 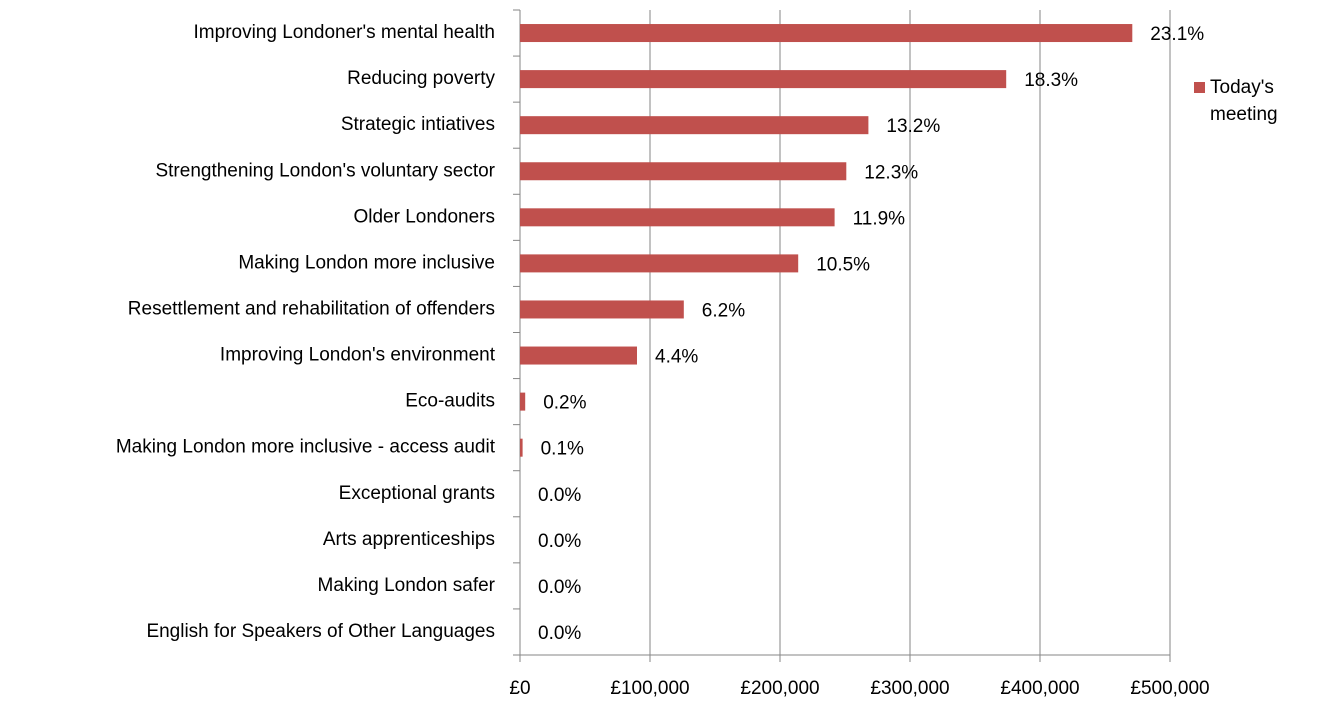 I want to click on y-tick-label: Reducing poverty, so click(x=421, y=78).